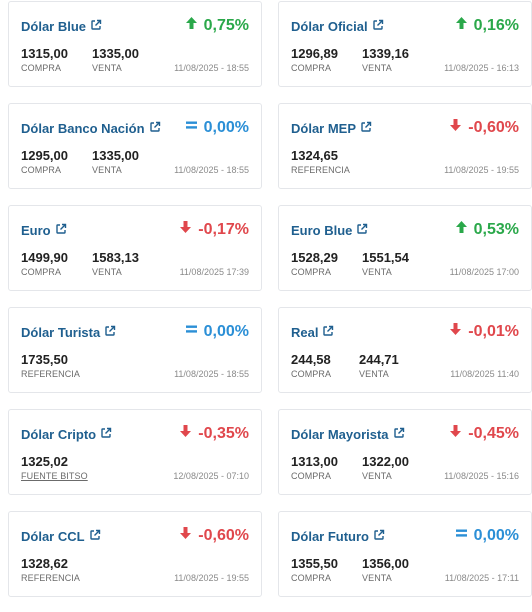 The image size is (532, 612). What do you see at coordinates (359, 365) in the screenshot?
I see `quote-values: 244,58 COMPRA 244,71 VENTA` at bounding box center [359, 365].